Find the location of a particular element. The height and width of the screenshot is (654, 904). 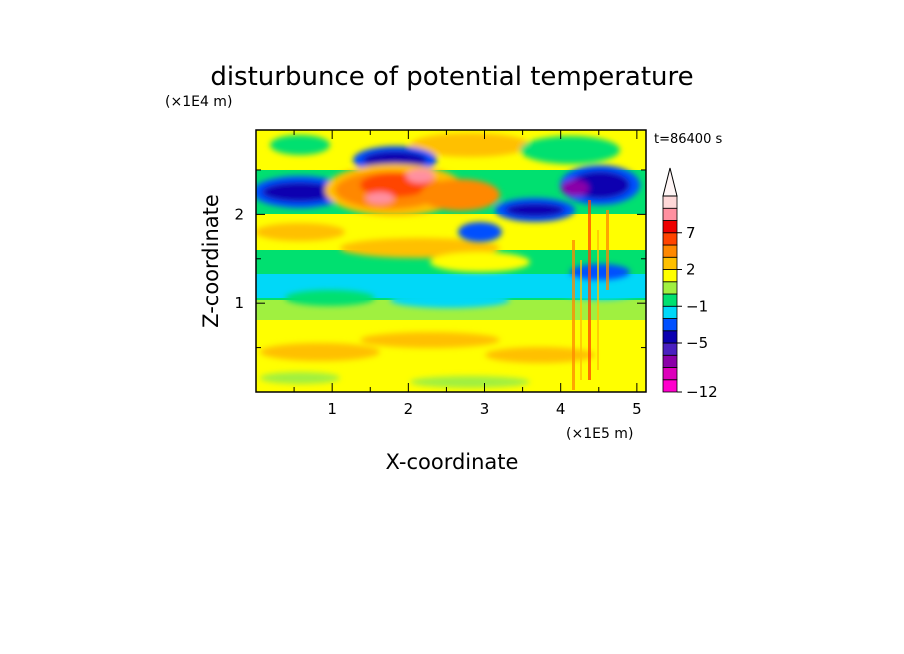

x-tick-label: 3 is located at coordinates (485, 409).